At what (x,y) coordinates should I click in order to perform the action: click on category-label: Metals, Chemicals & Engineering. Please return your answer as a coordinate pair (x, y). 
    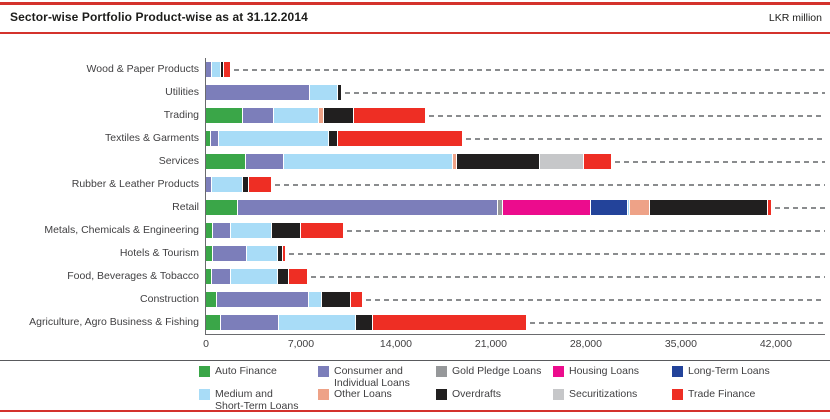
    Looking at the image, I should click on (121, 230).